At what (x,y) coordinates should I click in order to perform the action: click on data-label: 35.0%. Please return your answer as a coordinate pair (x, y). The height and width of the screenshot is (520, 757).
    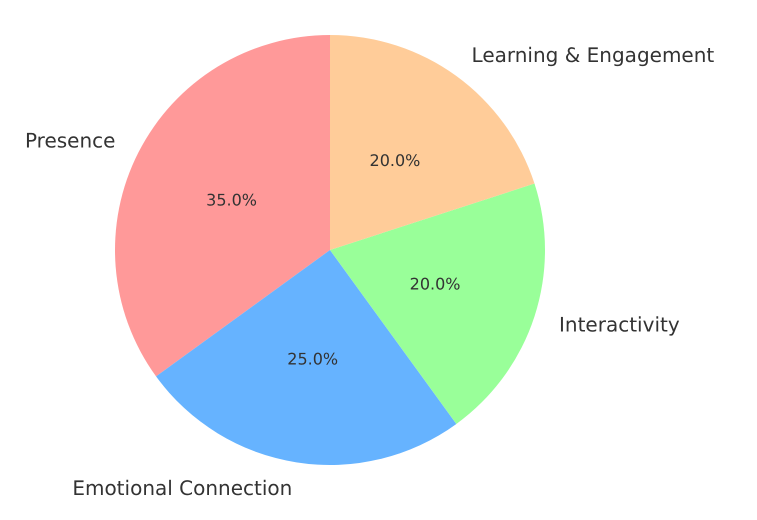
    Looking at the image, I should click on (231, 200).